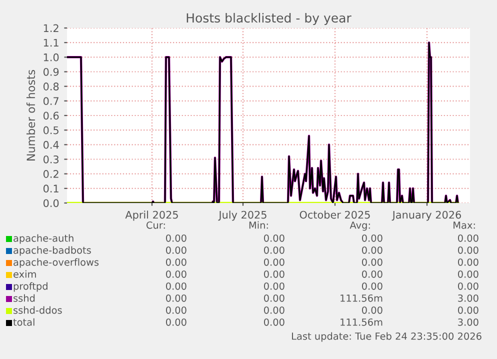 Image resolution: width=497 pixels, height=359 pixels. Describe the element at coordinates (50, 101) in the screenshot. I see `y-tick-label: 0.7` at that location.